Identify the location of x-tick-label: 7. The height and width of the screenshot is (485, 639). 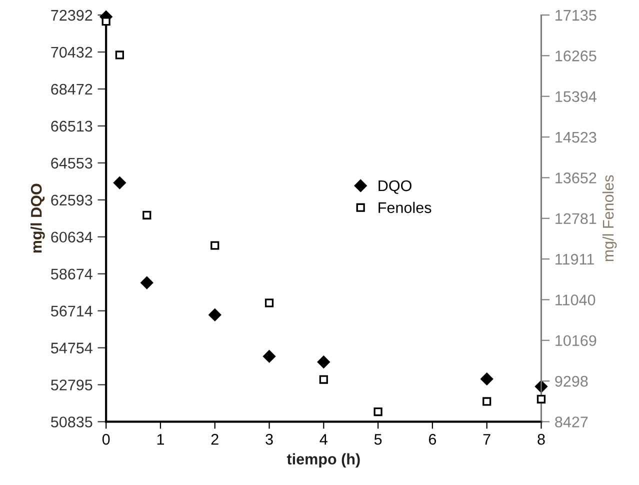
(486, 439).